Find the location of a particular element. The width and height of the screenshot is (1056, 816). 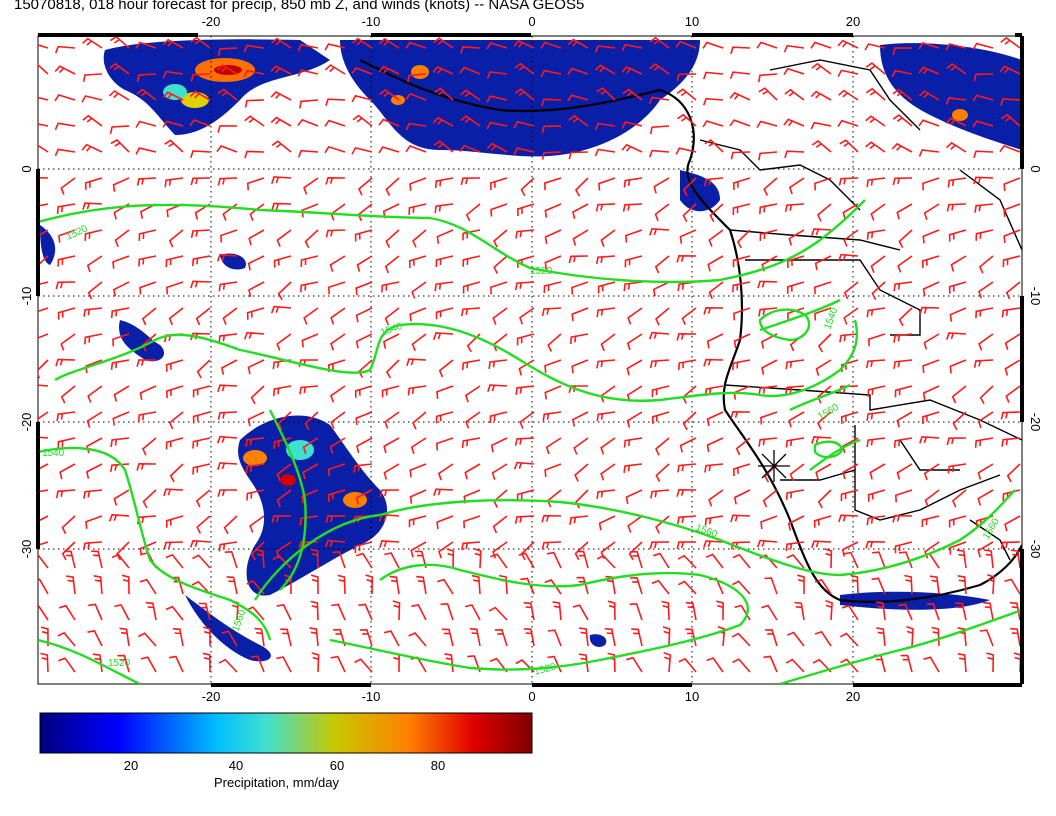

contour-label: 1520 is located at coordinates (541, 271).